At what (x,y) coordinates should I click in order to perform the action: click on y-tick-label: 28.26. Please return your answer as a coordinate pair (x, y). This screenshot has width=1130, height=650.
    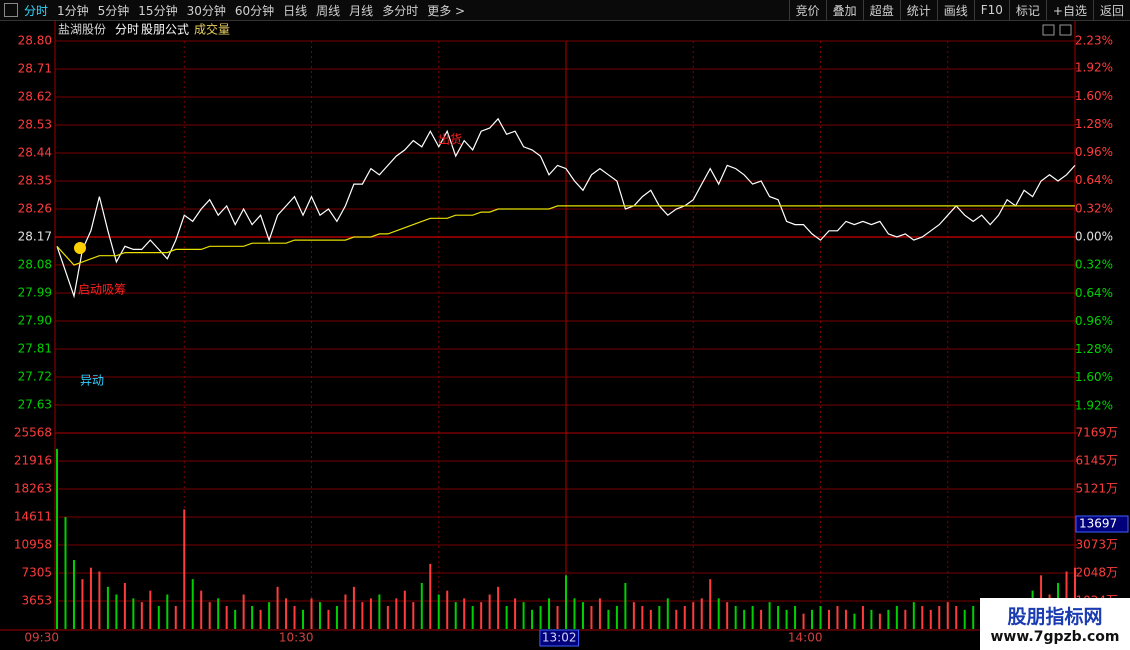
    Looking at the image, I should click on (35, 209).